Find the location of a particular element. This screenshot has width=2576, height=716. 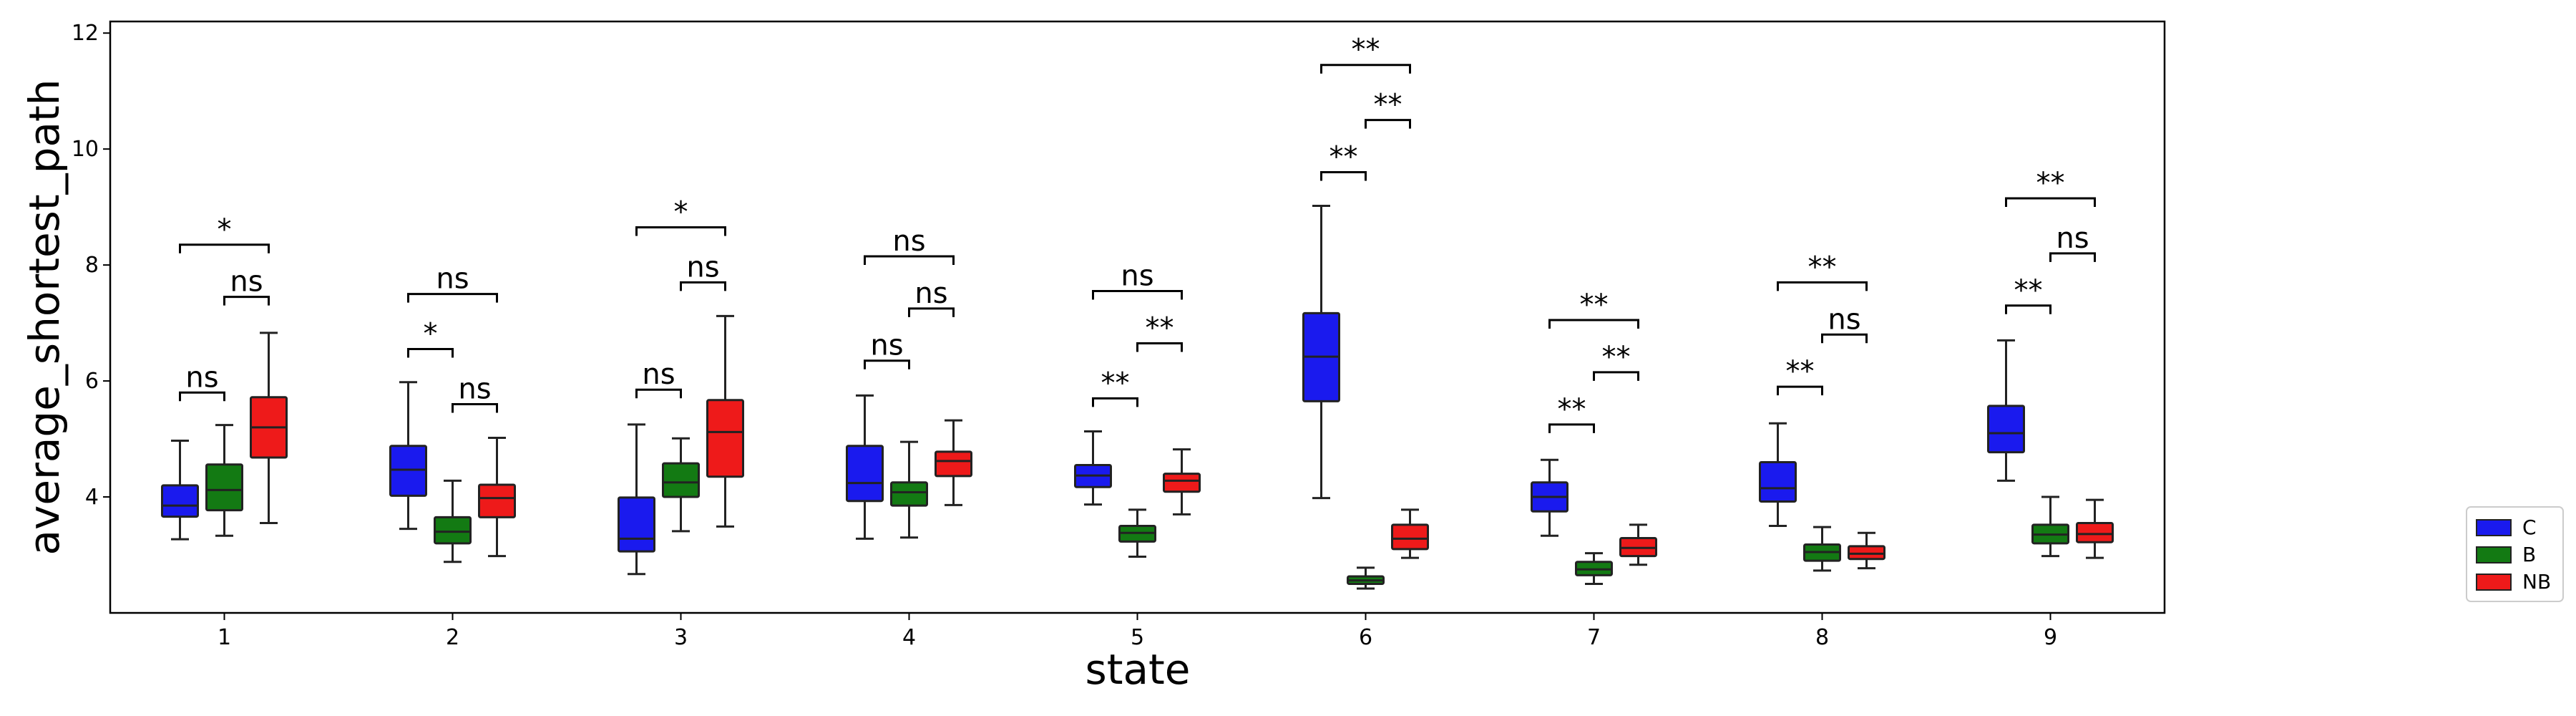

y-tick-label: 4 is located at coordinates (92, 497).